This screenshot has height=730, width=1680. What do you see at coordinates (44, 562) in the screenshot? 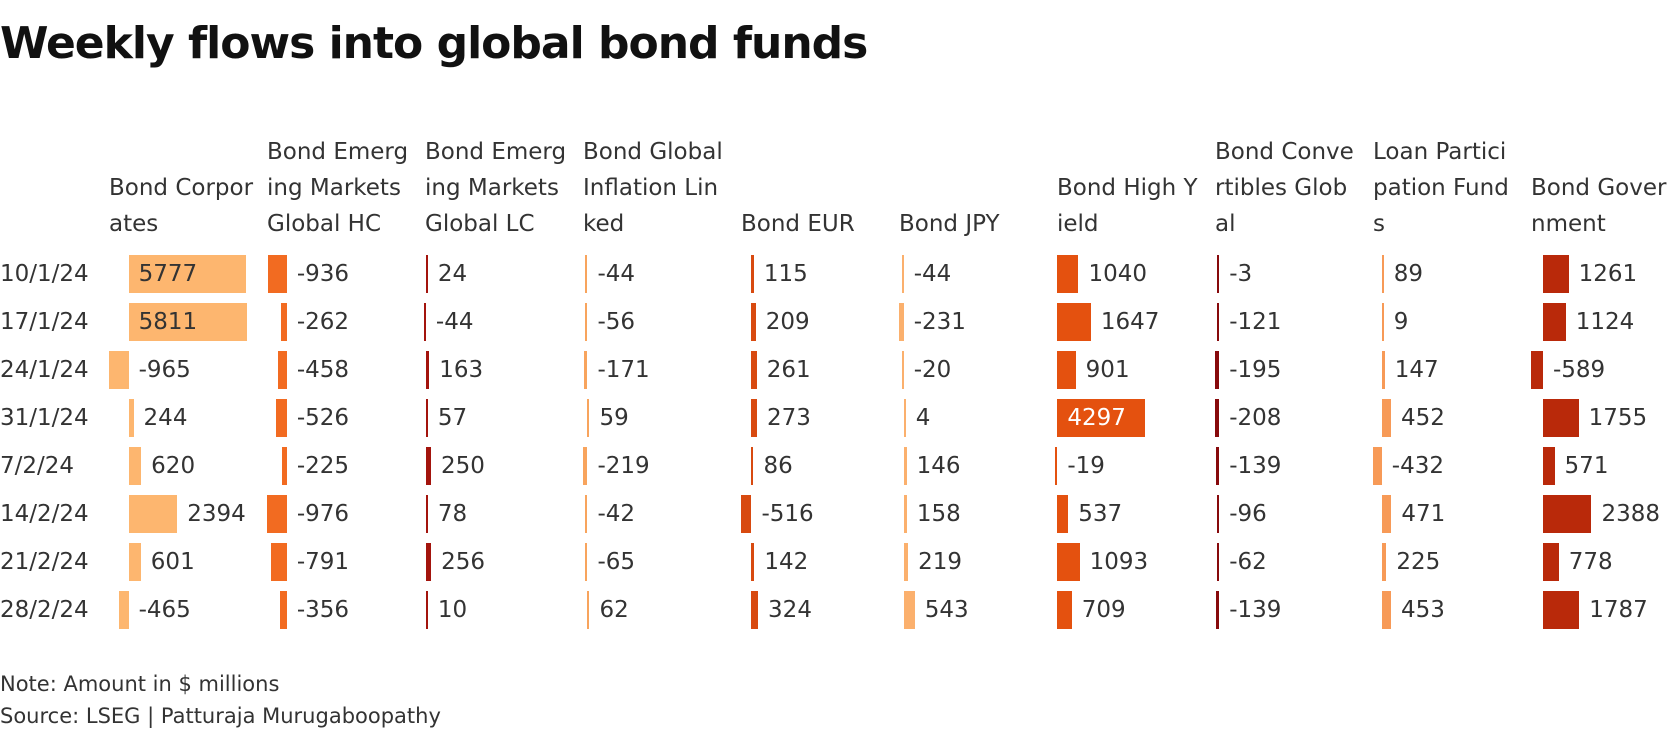
I see `row-date: 21/2/24` at bounding box center [44, 562].